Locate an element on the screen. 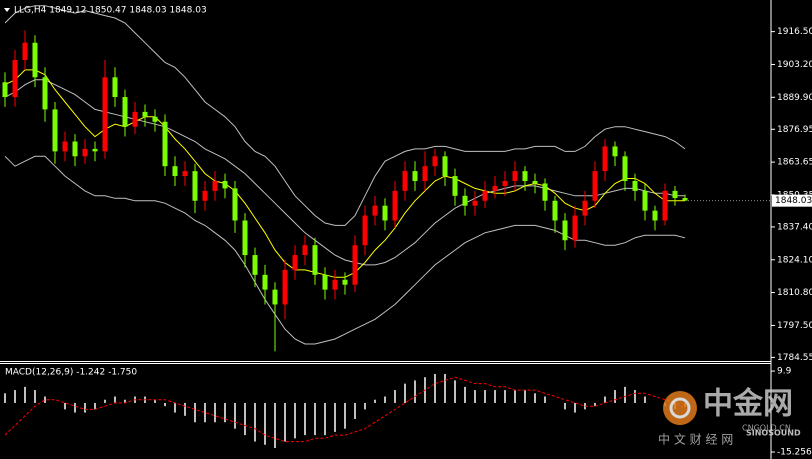  chart-title: LLG,H4 1849.12 1850.47 1848.03 1848.03 is located at coordinates (110, 11).